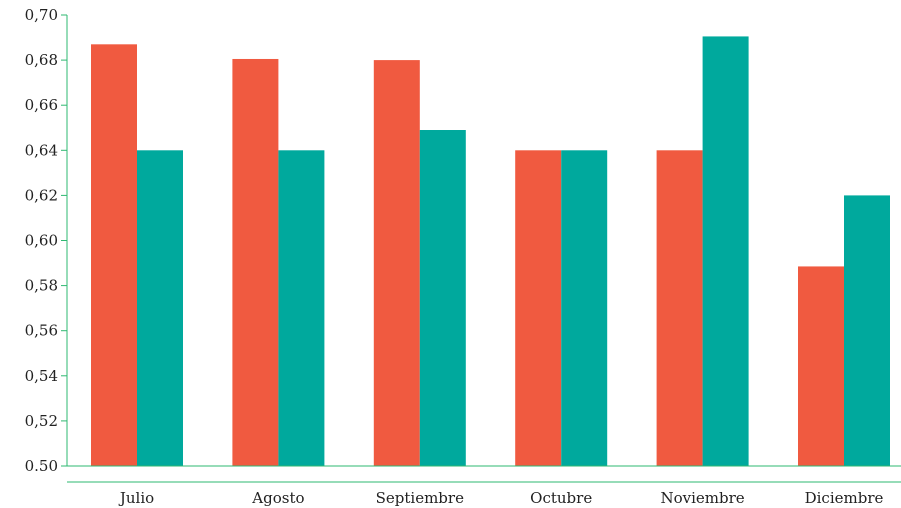  Describe the element at coordinates (255, 262) in the screenshot. I see `bar-series1-agosto` at that location.